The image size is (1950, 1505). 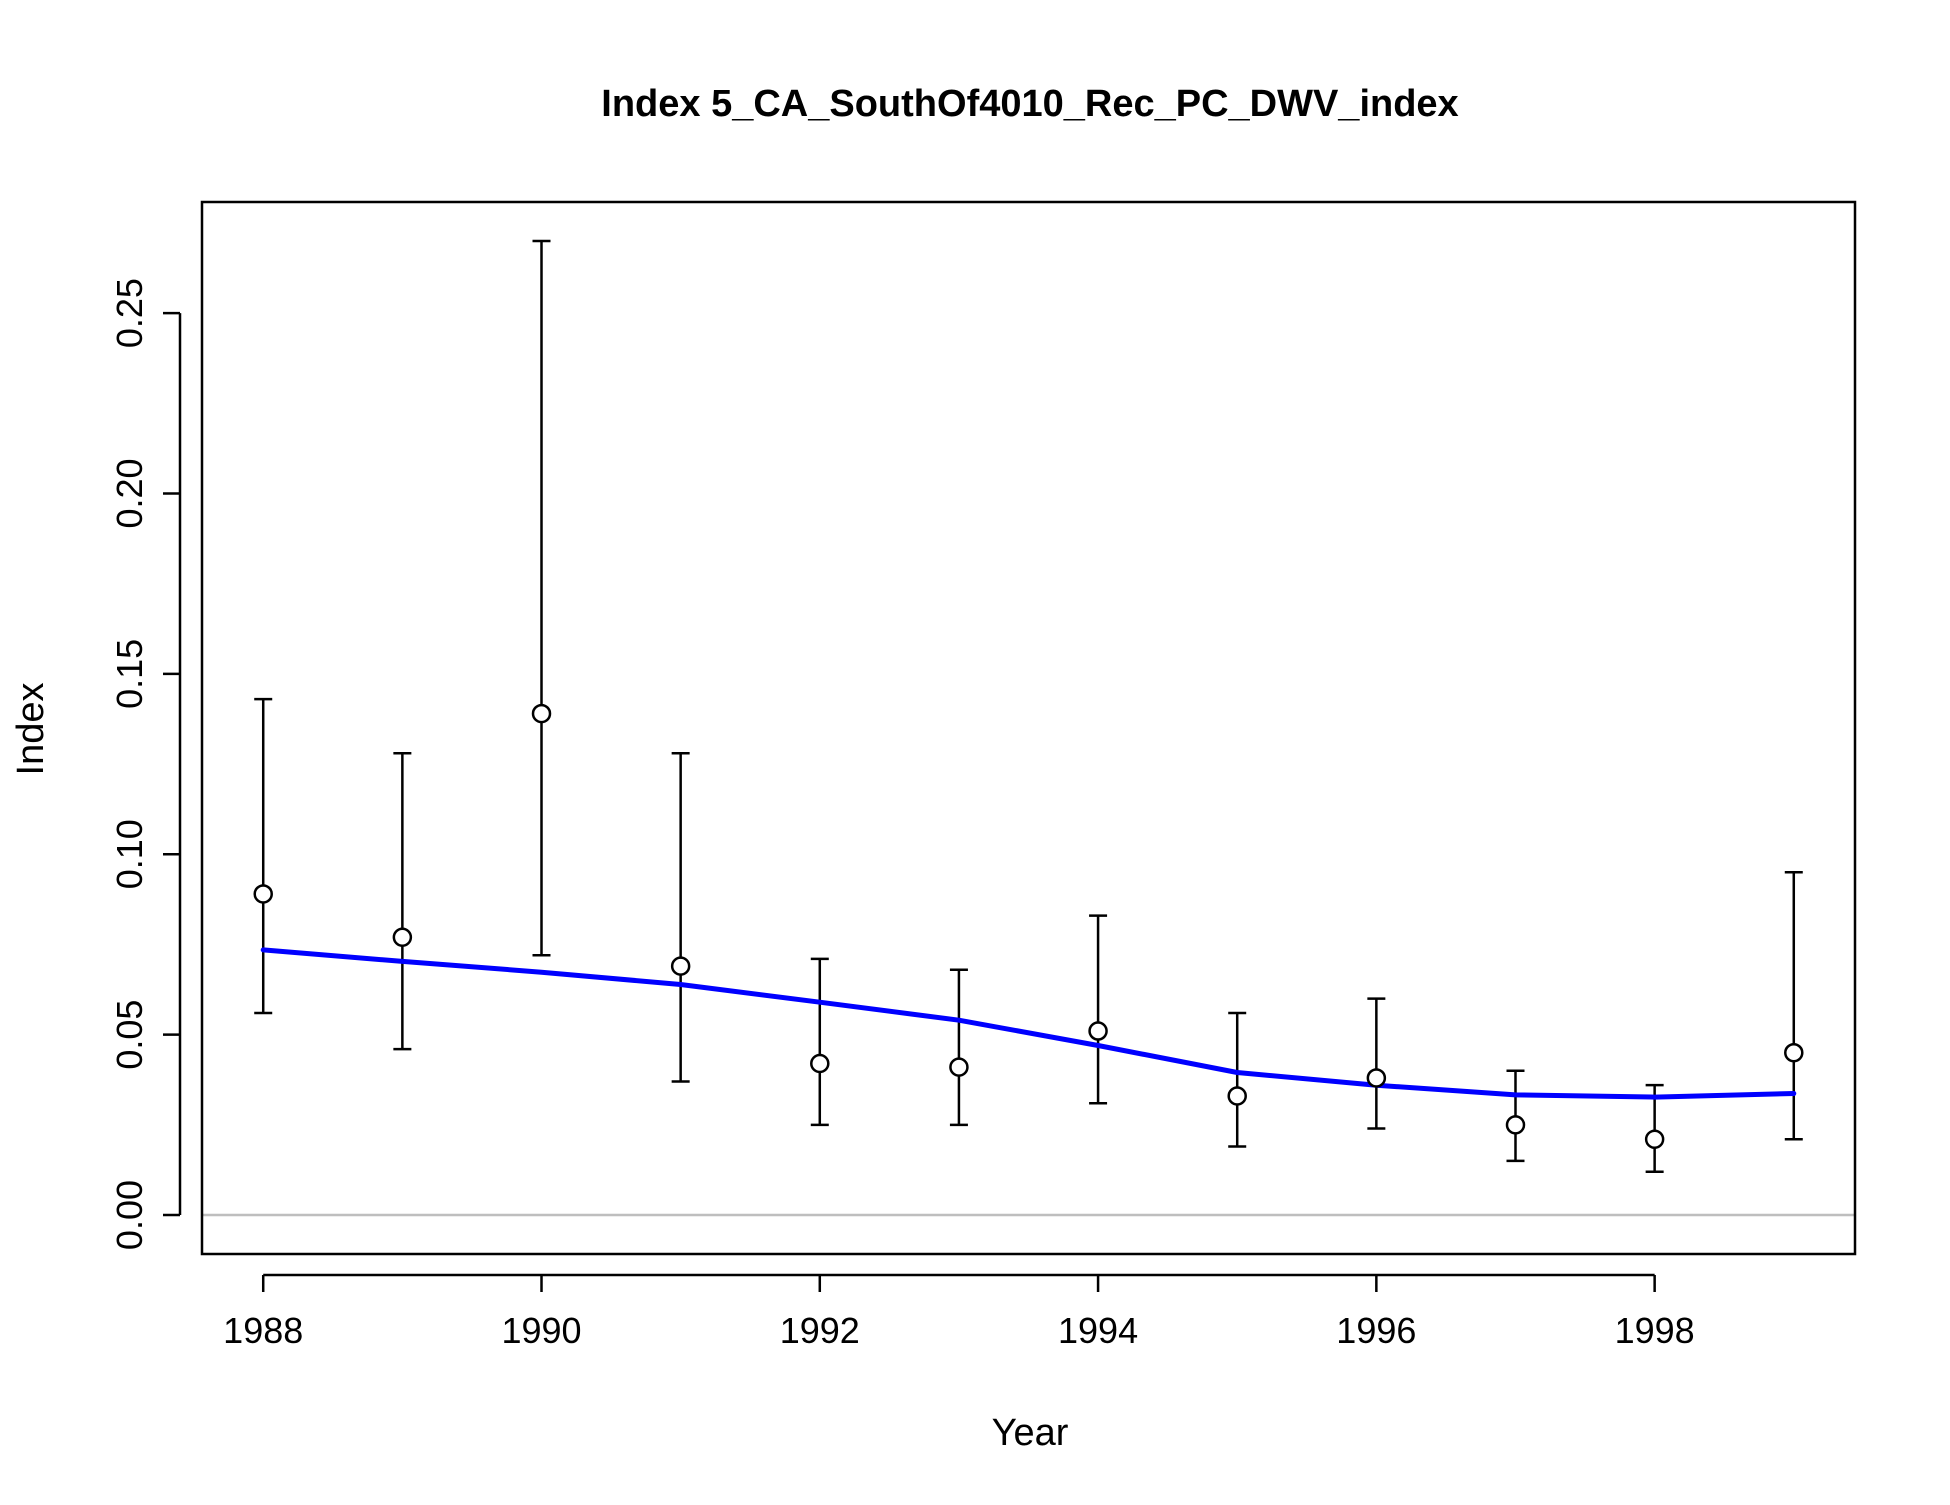 What do you see at coordinates (263, 1330) in the screenshot?
I see `x-tick-label: 1988` at bounding box center [263, 1330].